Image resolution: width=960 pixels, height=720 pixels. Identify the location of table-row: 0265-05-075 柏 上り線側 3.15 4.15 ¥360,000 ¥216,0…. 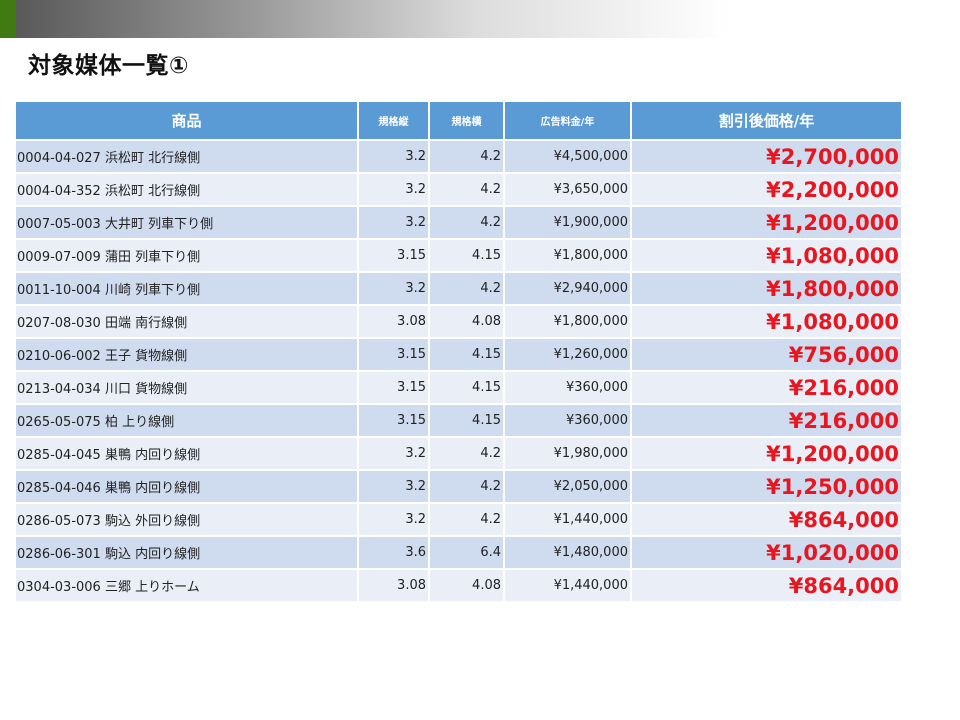
(458, 420).